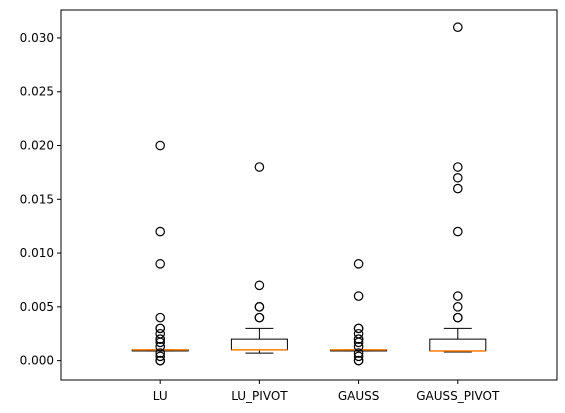 The height and width of the screenshot is (413, 565). Describe the element at coordinates (359, 396) in the screenshot. I see `x-tick-label: GAUSS` at that location.